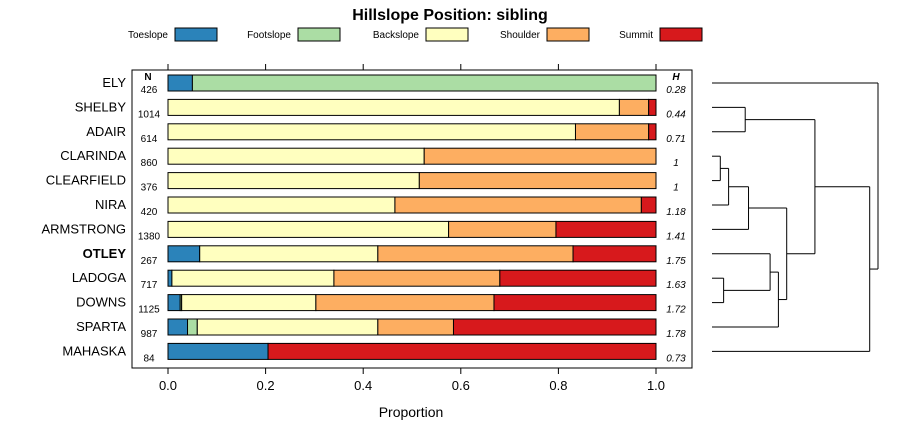 The height and width of the screenshot is (440, 900). Describe the element at coordinates (269, 35) in the screenshot. I see `legend-label-footslope: Footslope` at that location.